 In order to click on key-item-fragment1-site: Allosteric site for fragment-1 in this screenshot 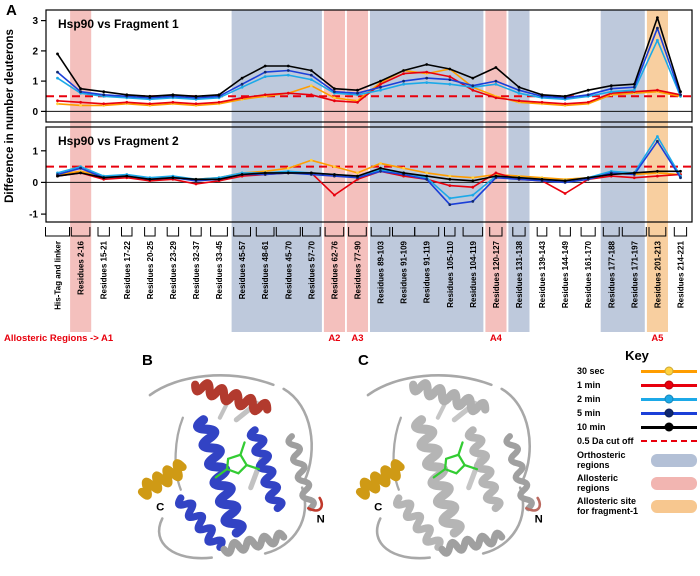, I will do `click(637, 506)`.